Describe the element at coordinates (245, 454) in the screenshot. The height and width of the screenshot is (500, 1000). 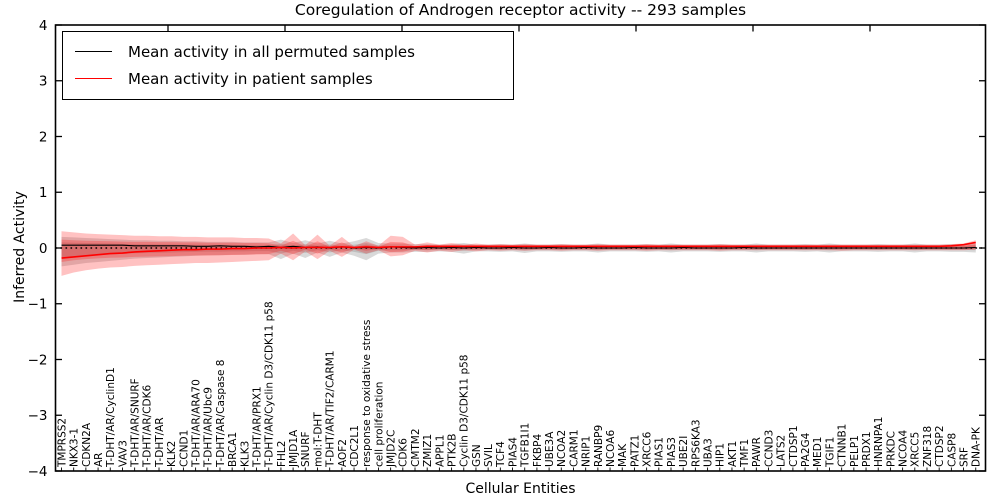
I see `x-tick-label: KLK3` at that location.